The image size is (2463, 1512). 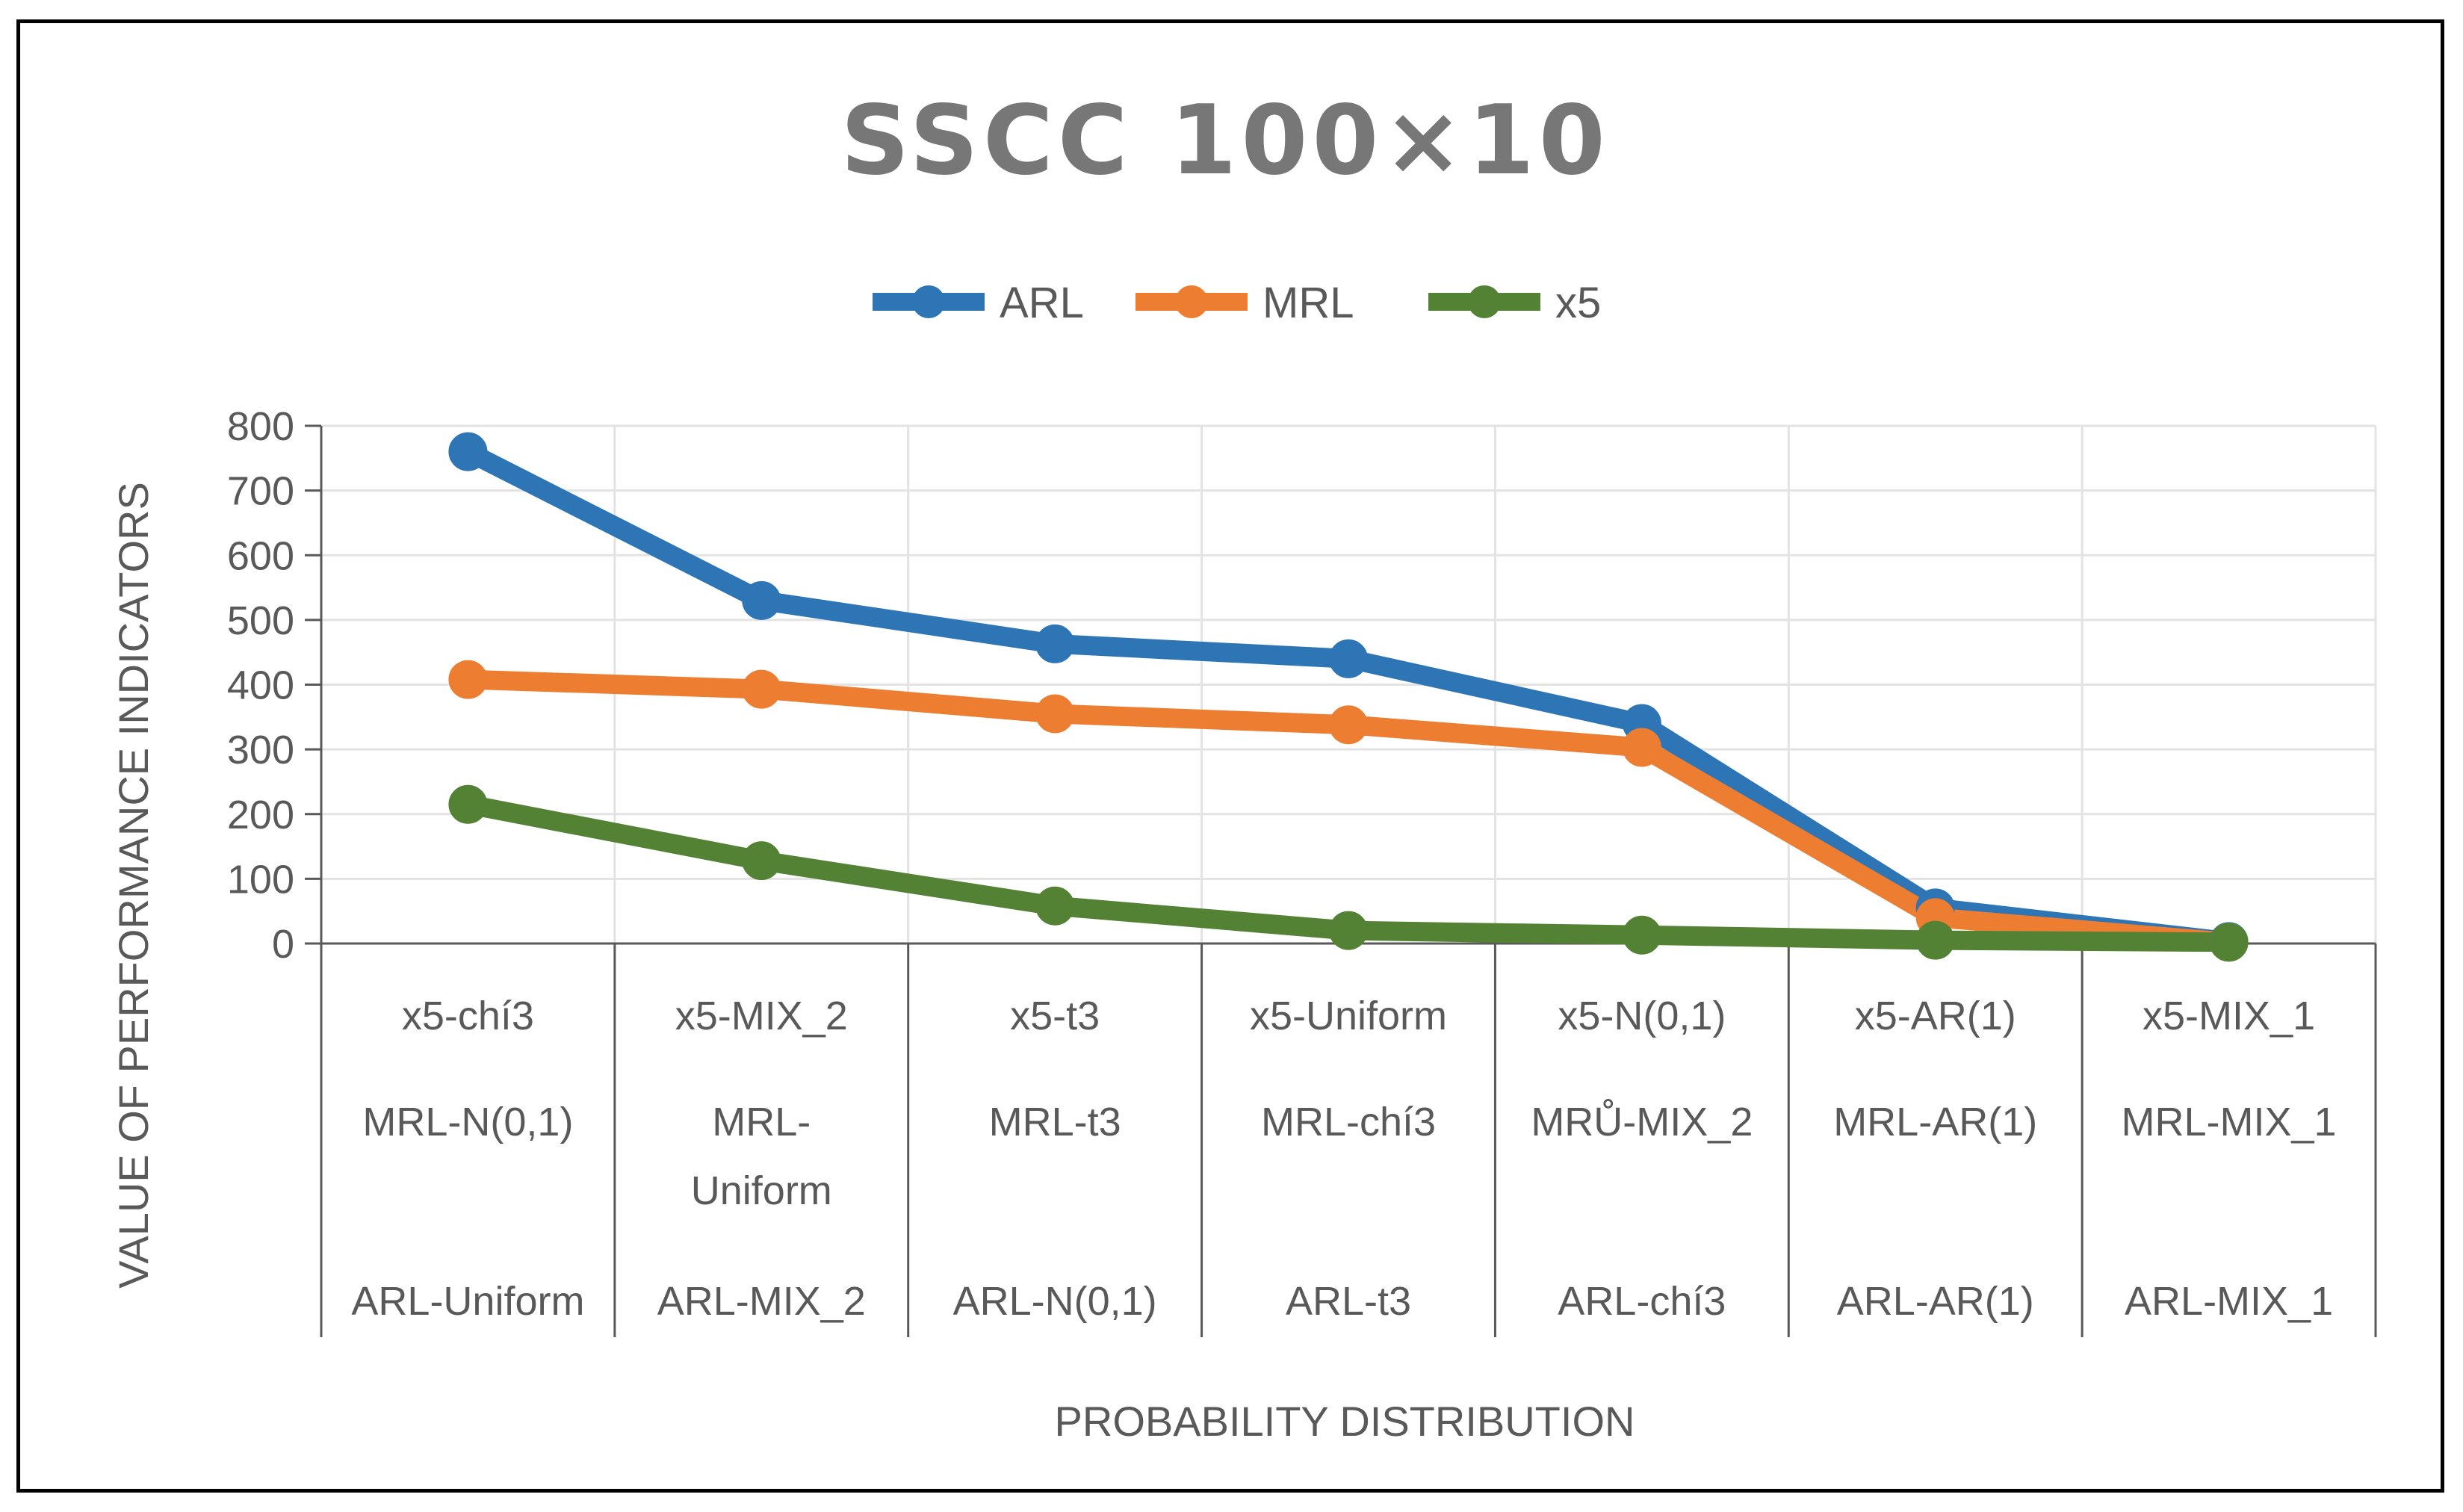 I want to click on y-axis-ticks: 0 100 200 300 400 500 600 700 800, so click(x=274, y=685).